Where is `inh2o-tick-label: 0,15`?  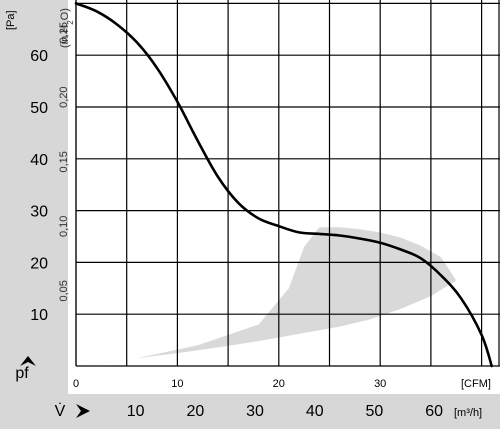 inh2o-tick-label: 0,15 is located at coordinates (64, 161).